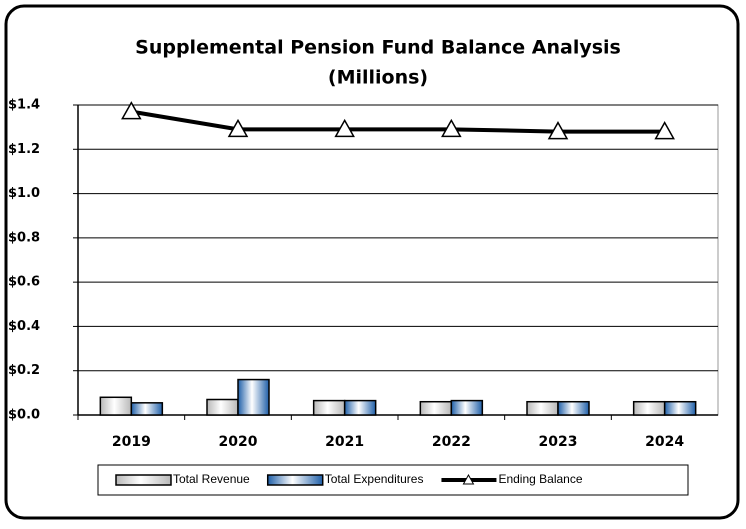 The image size is (746, 529). What do you see at coordinates (374, 479) in the screenshot?
I see `legend-label: Total Expenditures` at bounding box center [374, 479].